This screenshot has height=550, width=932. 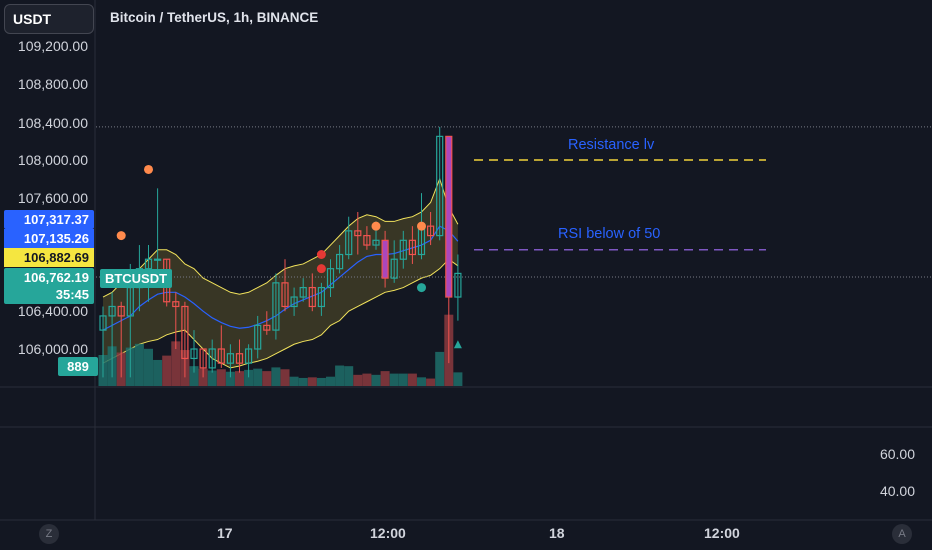 I want to click on price-label-107600: 107,600.00, so click(x=52, y=198).